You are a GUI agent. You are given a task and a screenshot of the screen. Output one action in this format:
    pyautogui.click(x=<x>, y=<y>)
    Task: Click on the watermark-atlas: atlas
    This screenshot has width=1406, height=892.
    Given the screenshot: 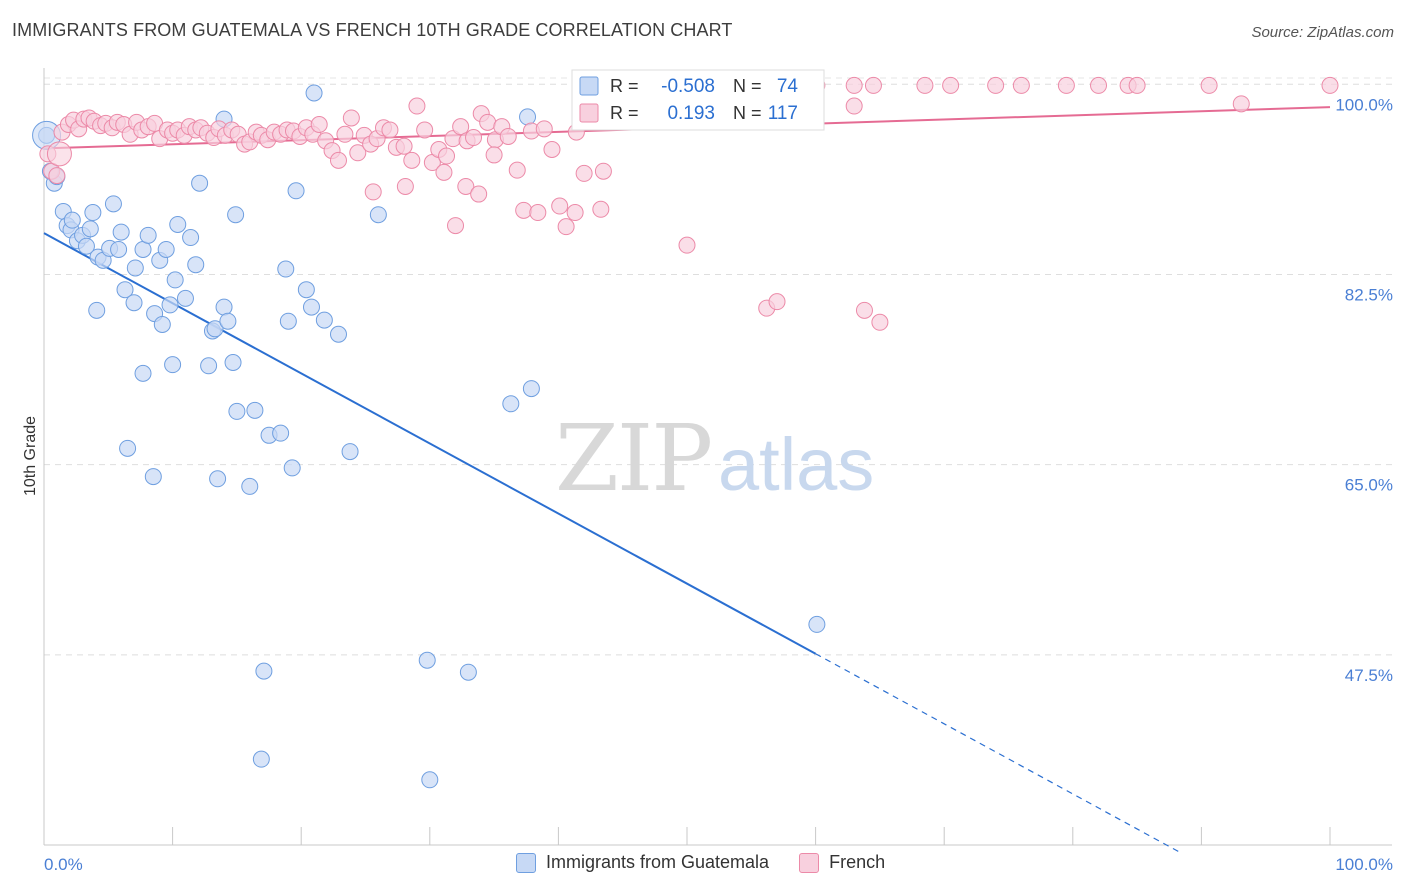 What is the action you would take?
    pyautogui.click(x=796, y=464)
    